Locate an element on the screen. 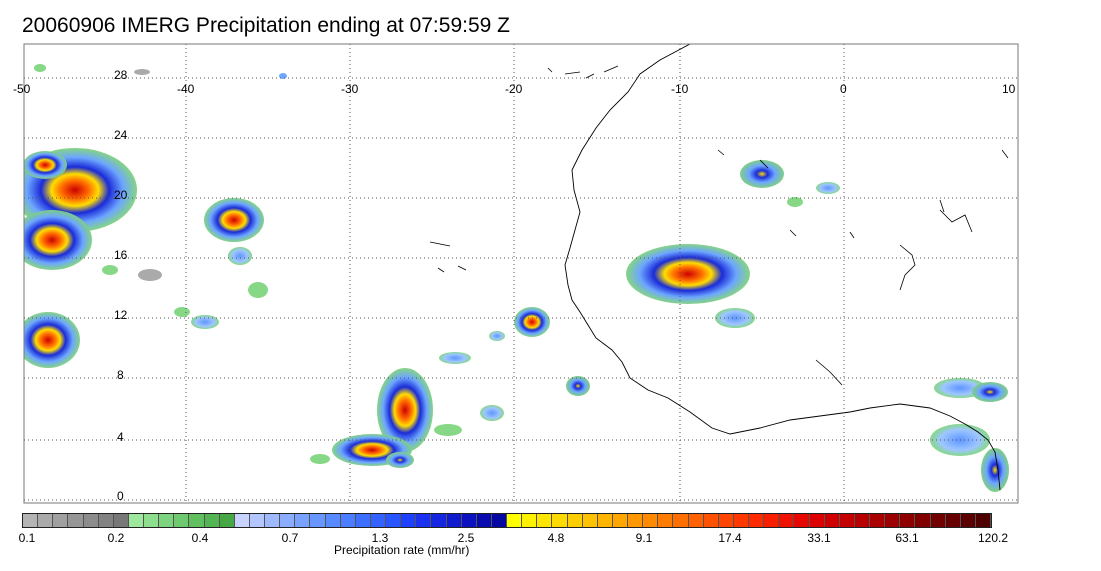 Image resolution: width=1101 pixels, height=571 pixels. latitude-labels: 28 24 20 16 12 8 4 0 is located at coordinates (121, 285).